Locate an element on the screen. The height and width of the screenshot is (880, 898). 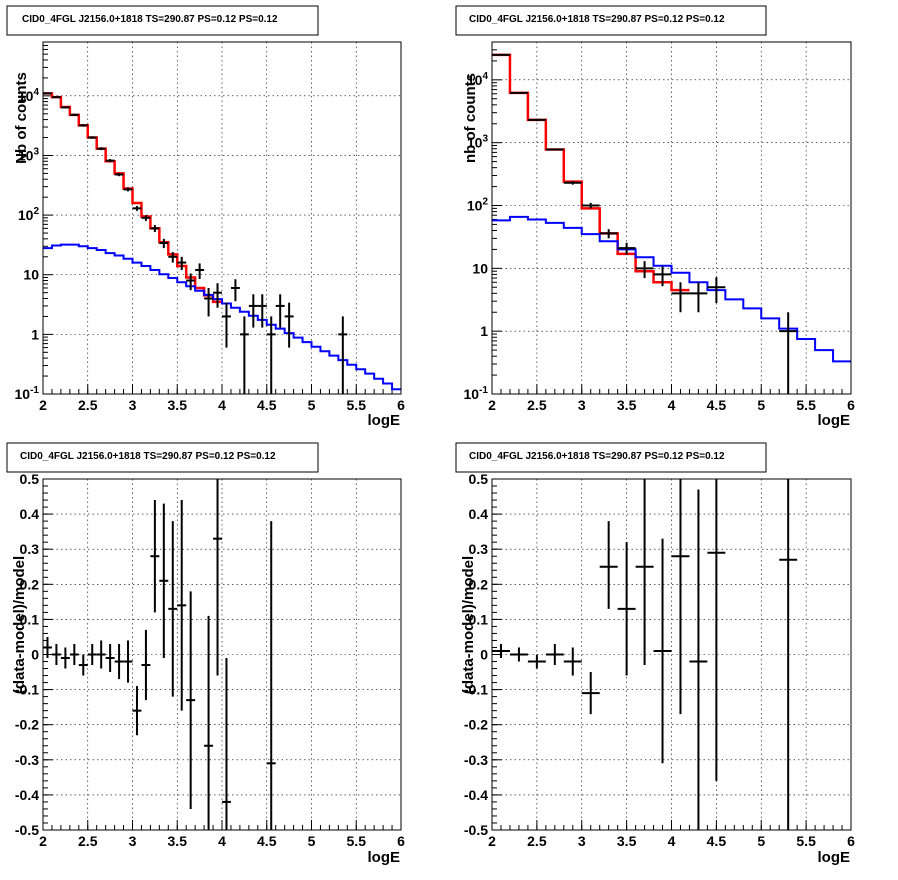
y-tick-label: -0.3 is located at coordinates (27, 760).